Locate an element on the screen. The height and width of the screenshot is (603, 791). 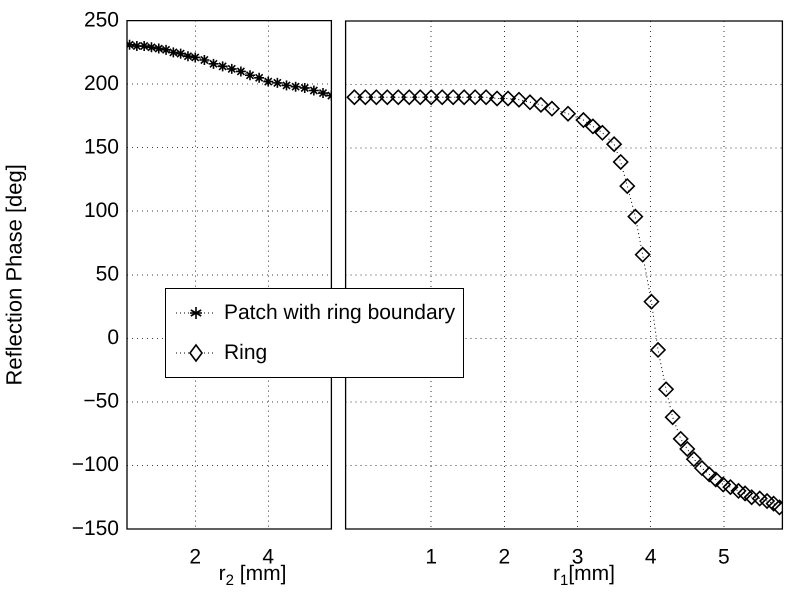
y-tick-label: −150 is located at coordinates (95, 528).